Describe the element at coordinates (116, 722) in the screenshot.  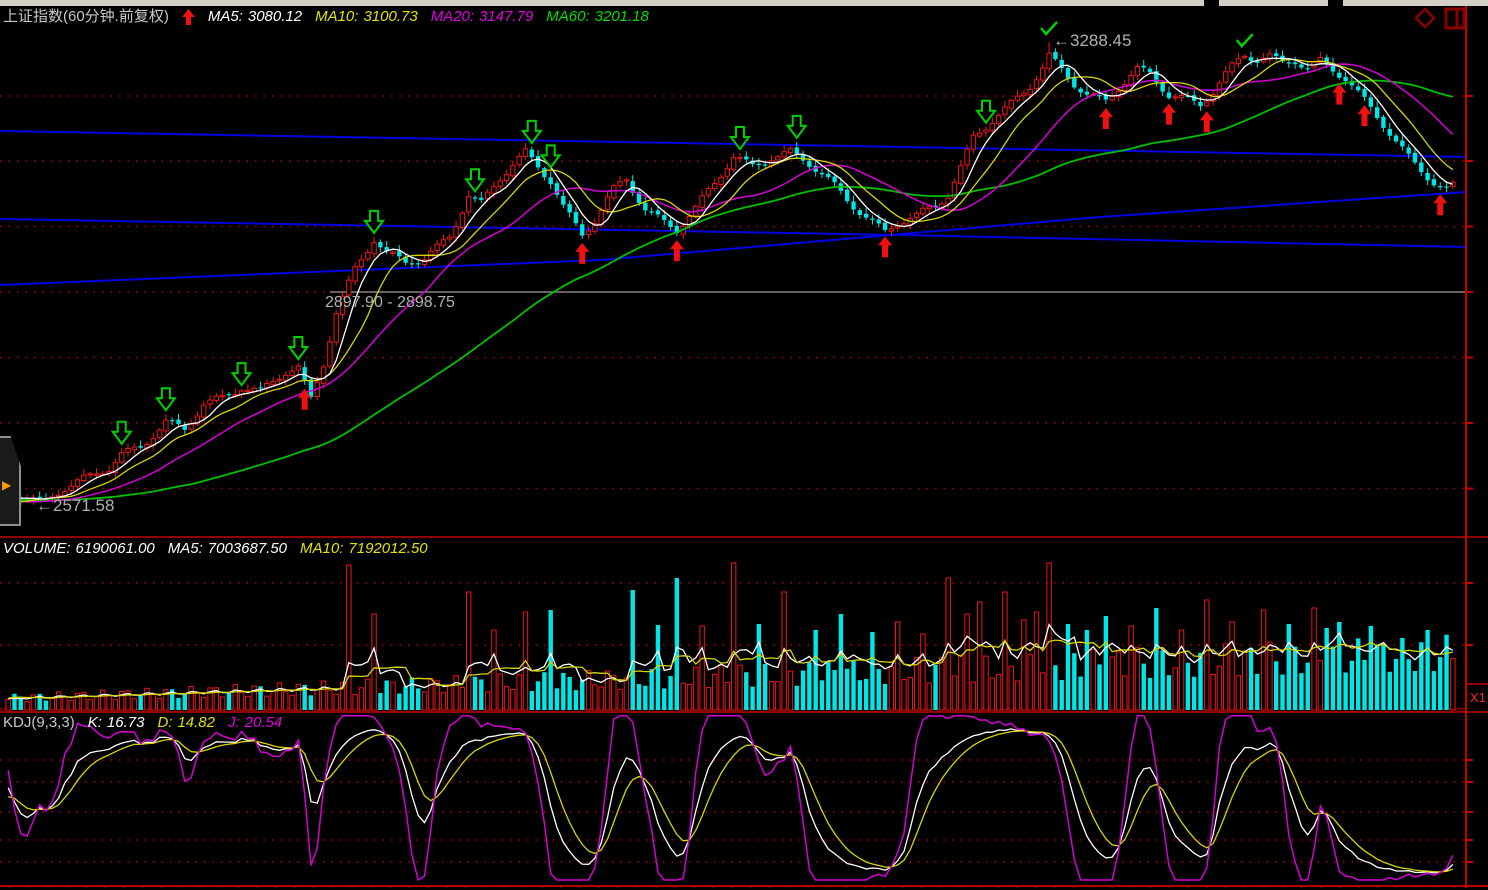
I see `kdj-k-readout: K: 16.73` at that location.